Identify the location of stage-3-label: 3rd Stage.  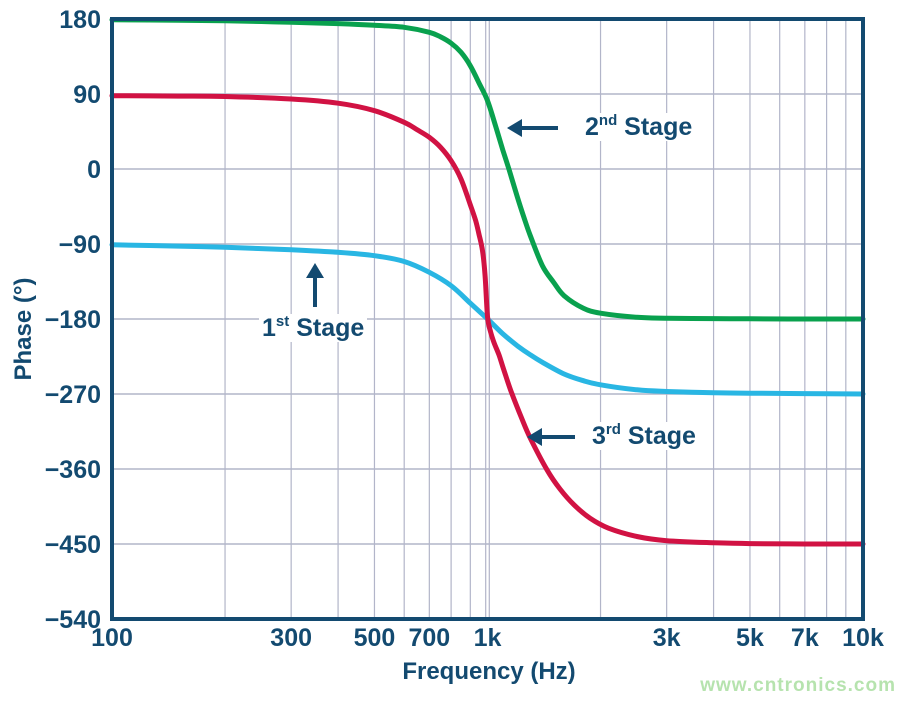
(644, 436).